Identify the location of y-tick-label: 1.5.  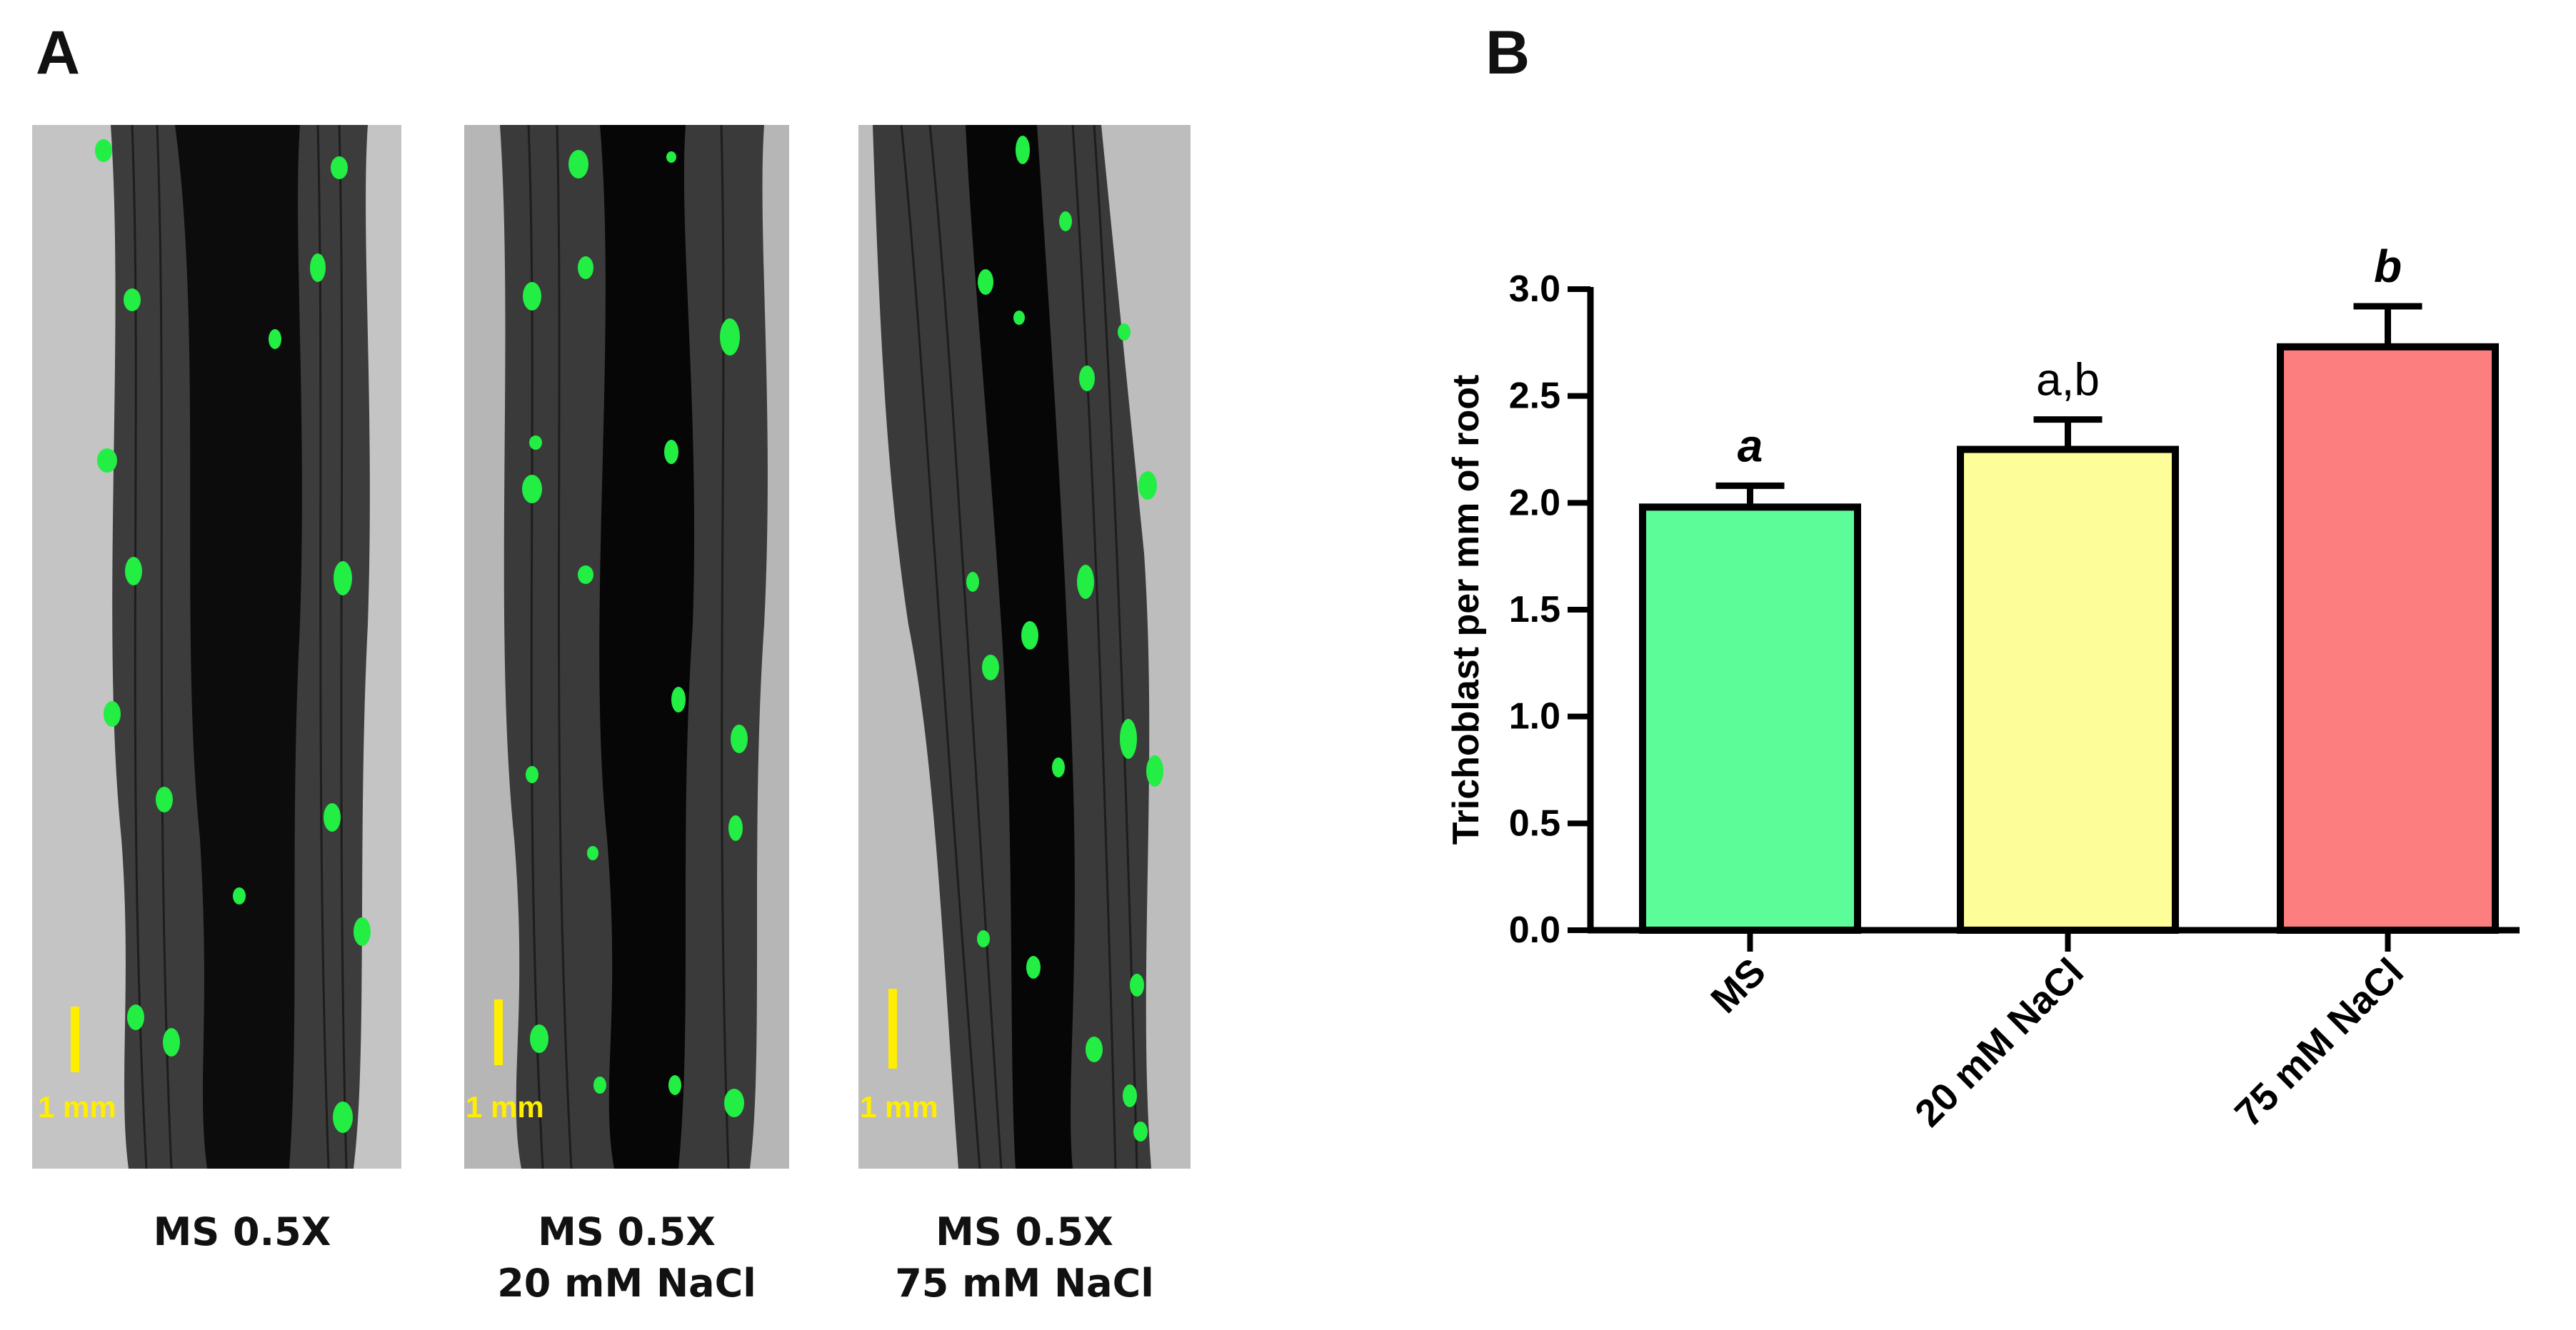
(1534, 609).